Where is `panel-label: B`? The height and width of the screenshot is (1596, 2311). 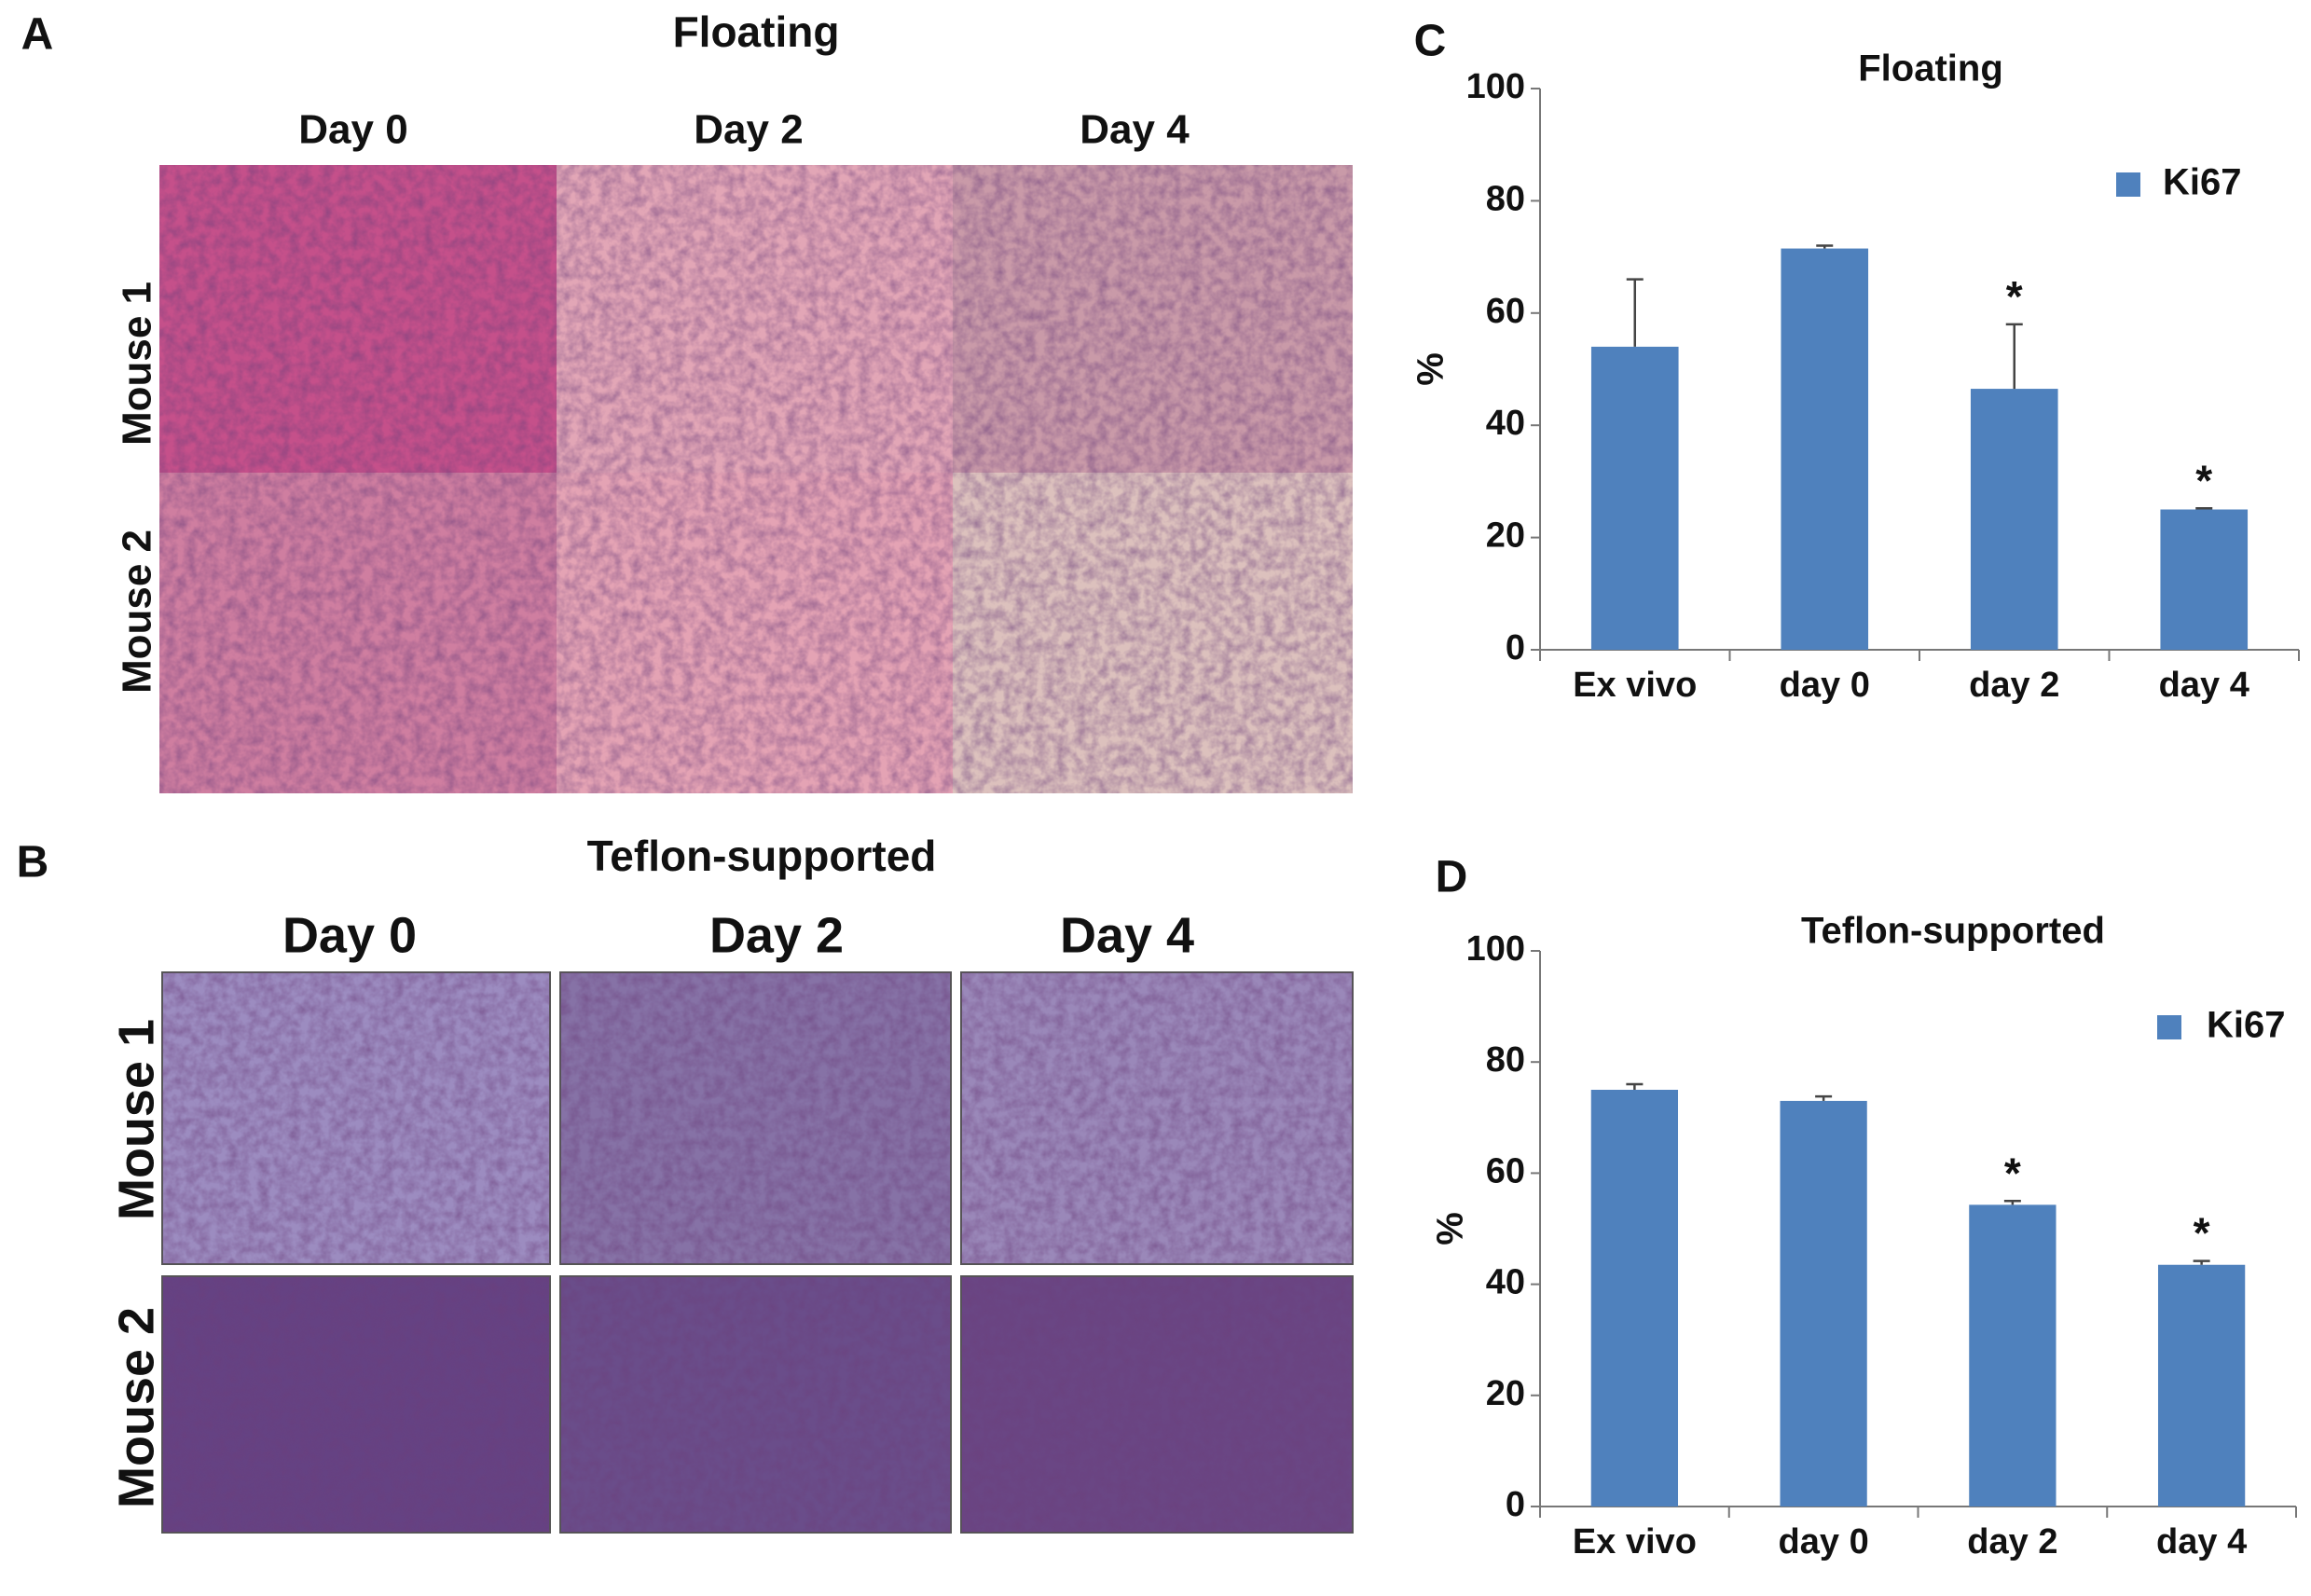 panel-label: B is located at coordinates (33, 862).